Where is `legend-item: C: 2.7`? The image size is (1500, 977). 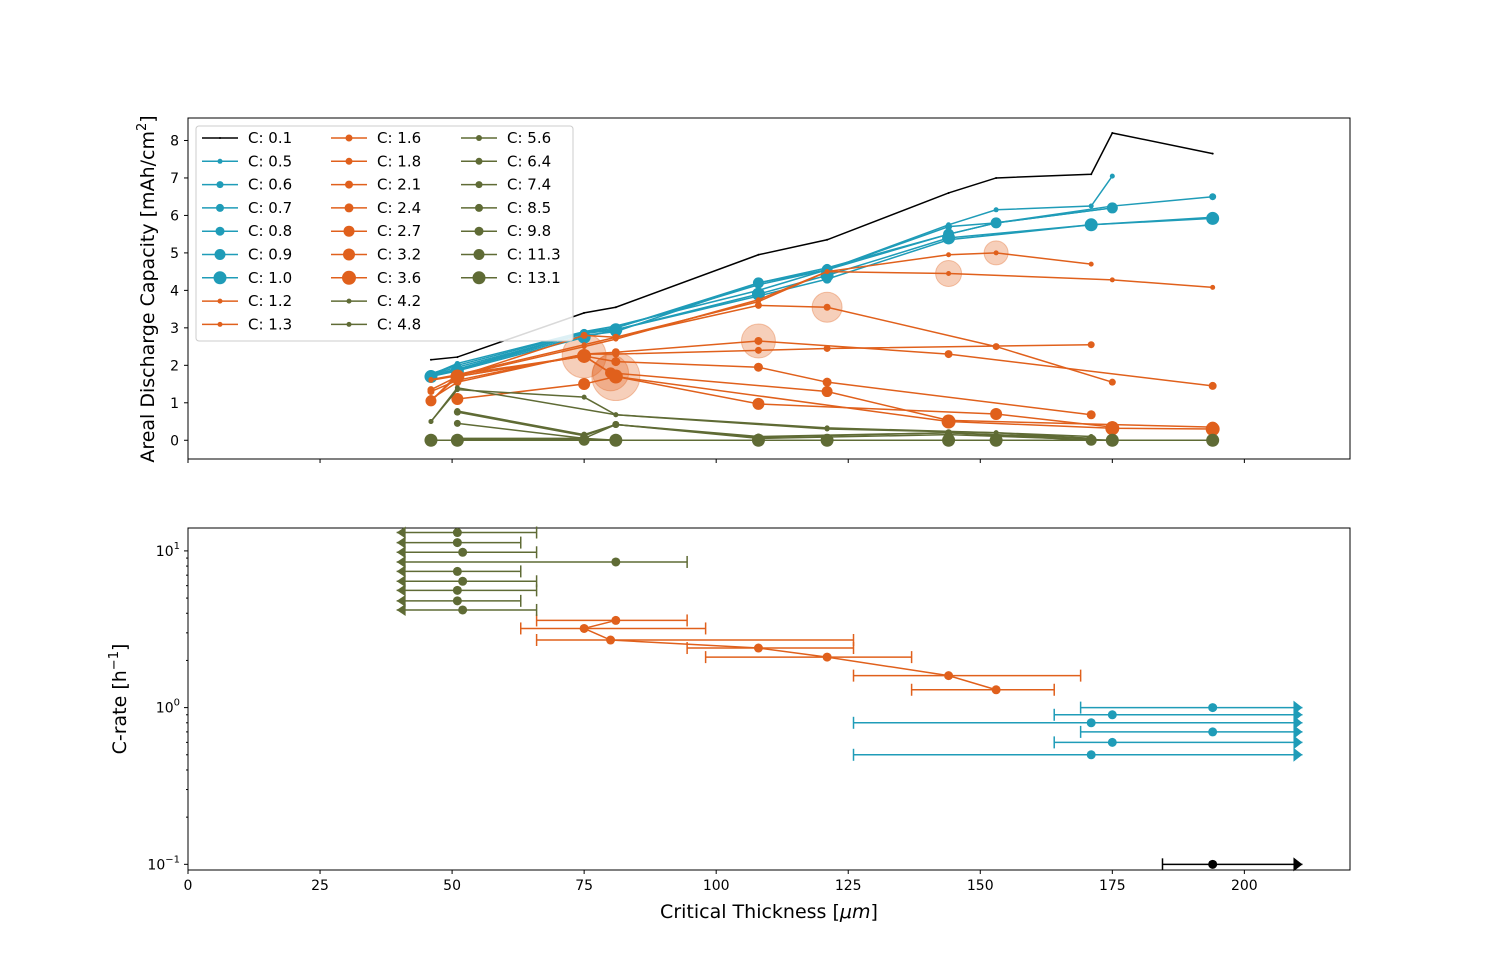 legend-item: C: 2.7 is located at coordinates (376, 231).